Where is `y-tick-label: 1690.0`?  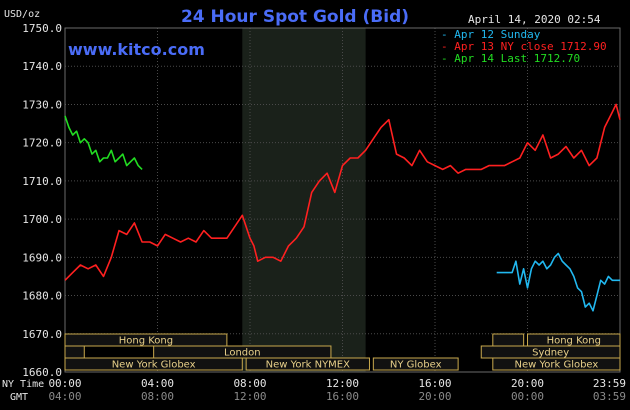
y-tick-label: 1690.0 is located at coordinates (42, 257).